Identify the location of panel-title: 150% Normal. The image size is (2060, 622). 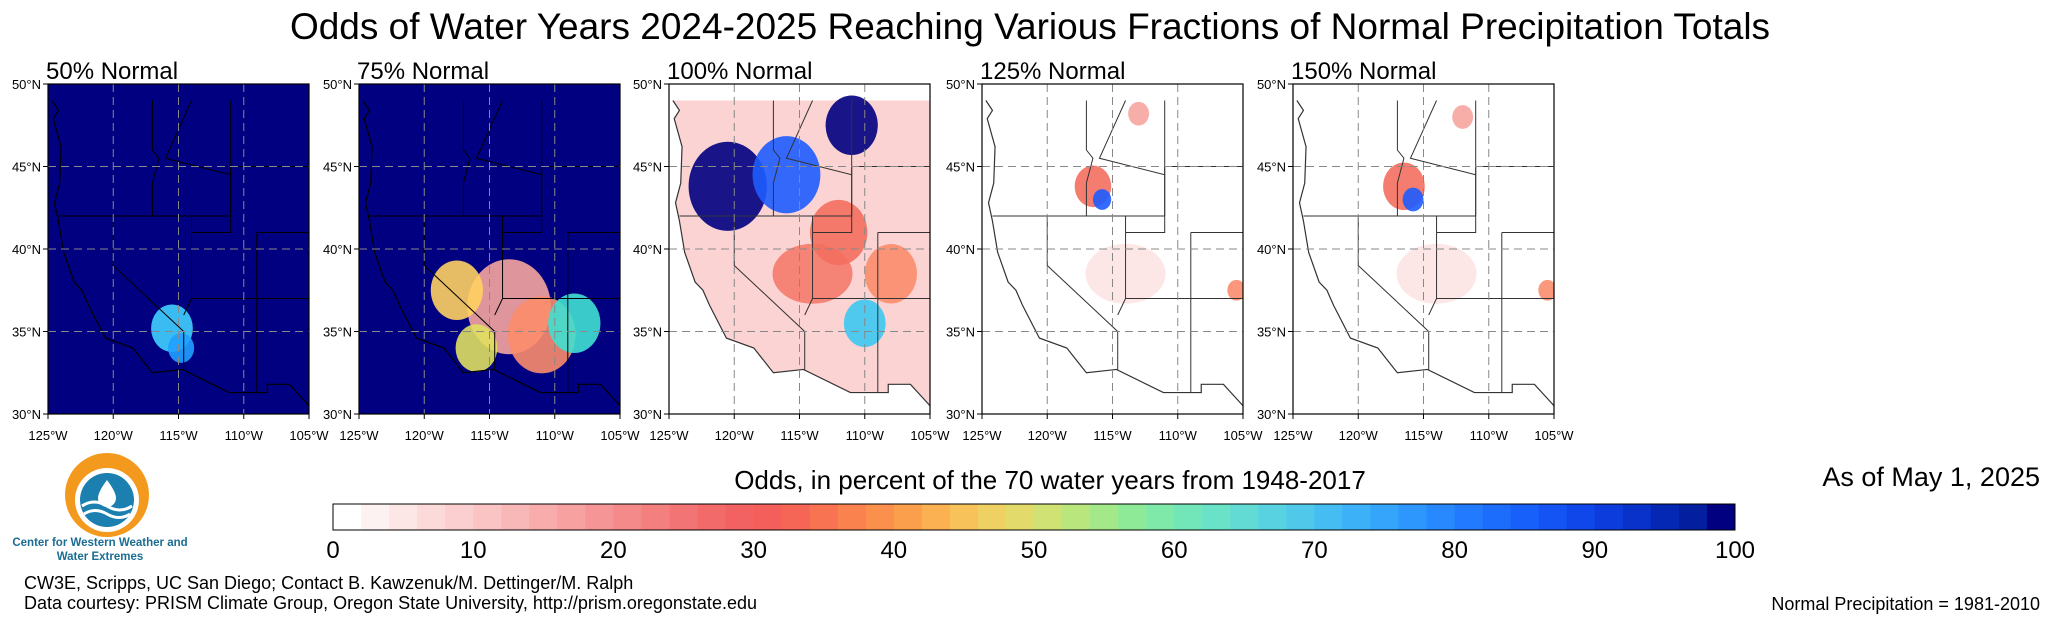
(1363, 71).